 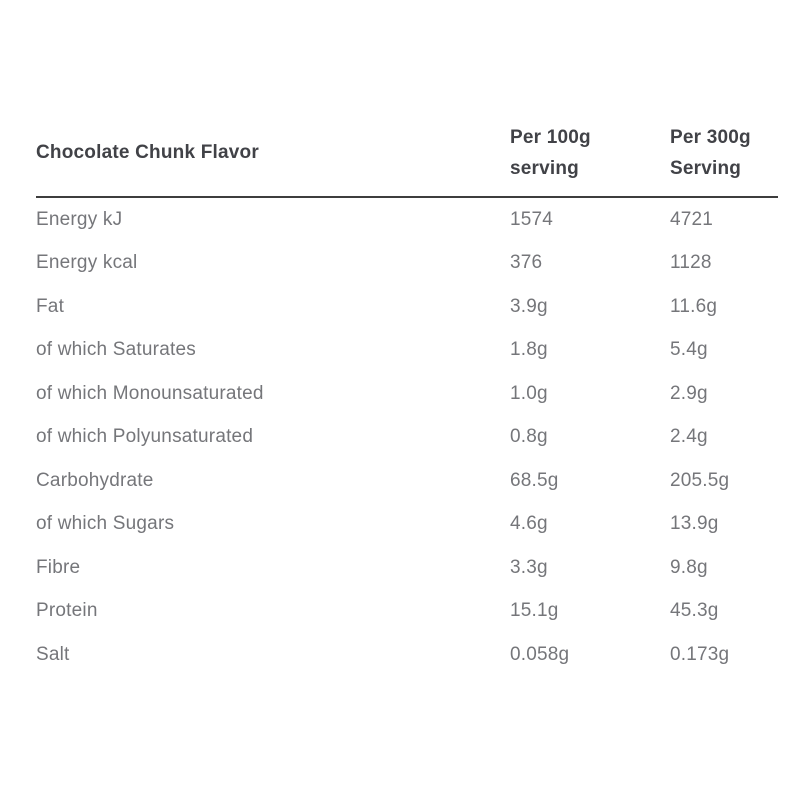 What do you see at coordinates (407, 568) in the screenshot?
I see `table-row-fibre: Fibre 3.3g 9.8g` at bounding box center [407, 568].